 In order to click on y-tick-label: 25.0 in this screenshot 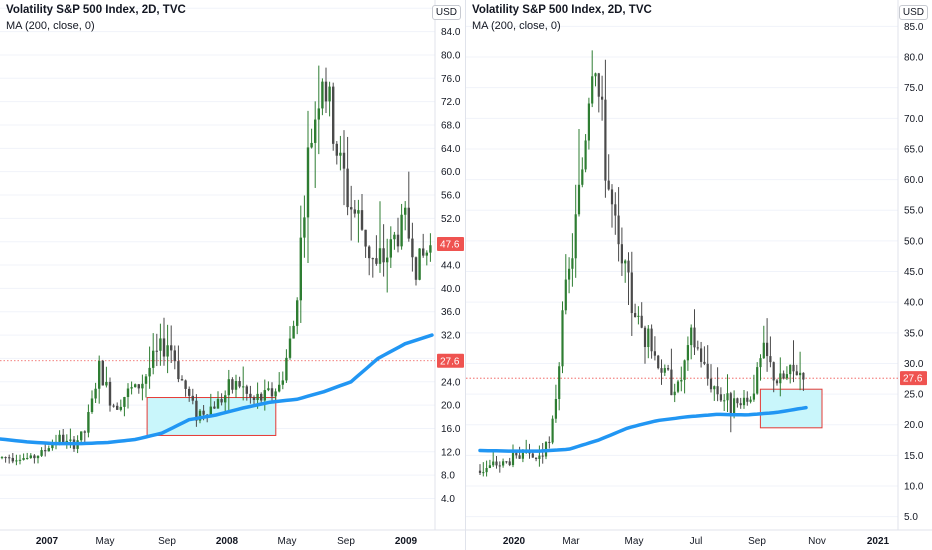, I will do `click(914, 395)`.